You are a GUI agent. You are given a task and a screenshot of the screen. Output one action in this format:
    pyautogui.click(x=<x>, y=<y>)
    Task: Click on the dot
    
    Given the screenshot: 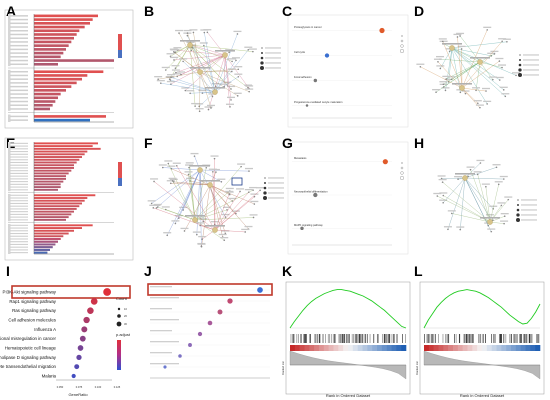 What is the action you would take?
    pyautogui.click(x=385, y=162)
    